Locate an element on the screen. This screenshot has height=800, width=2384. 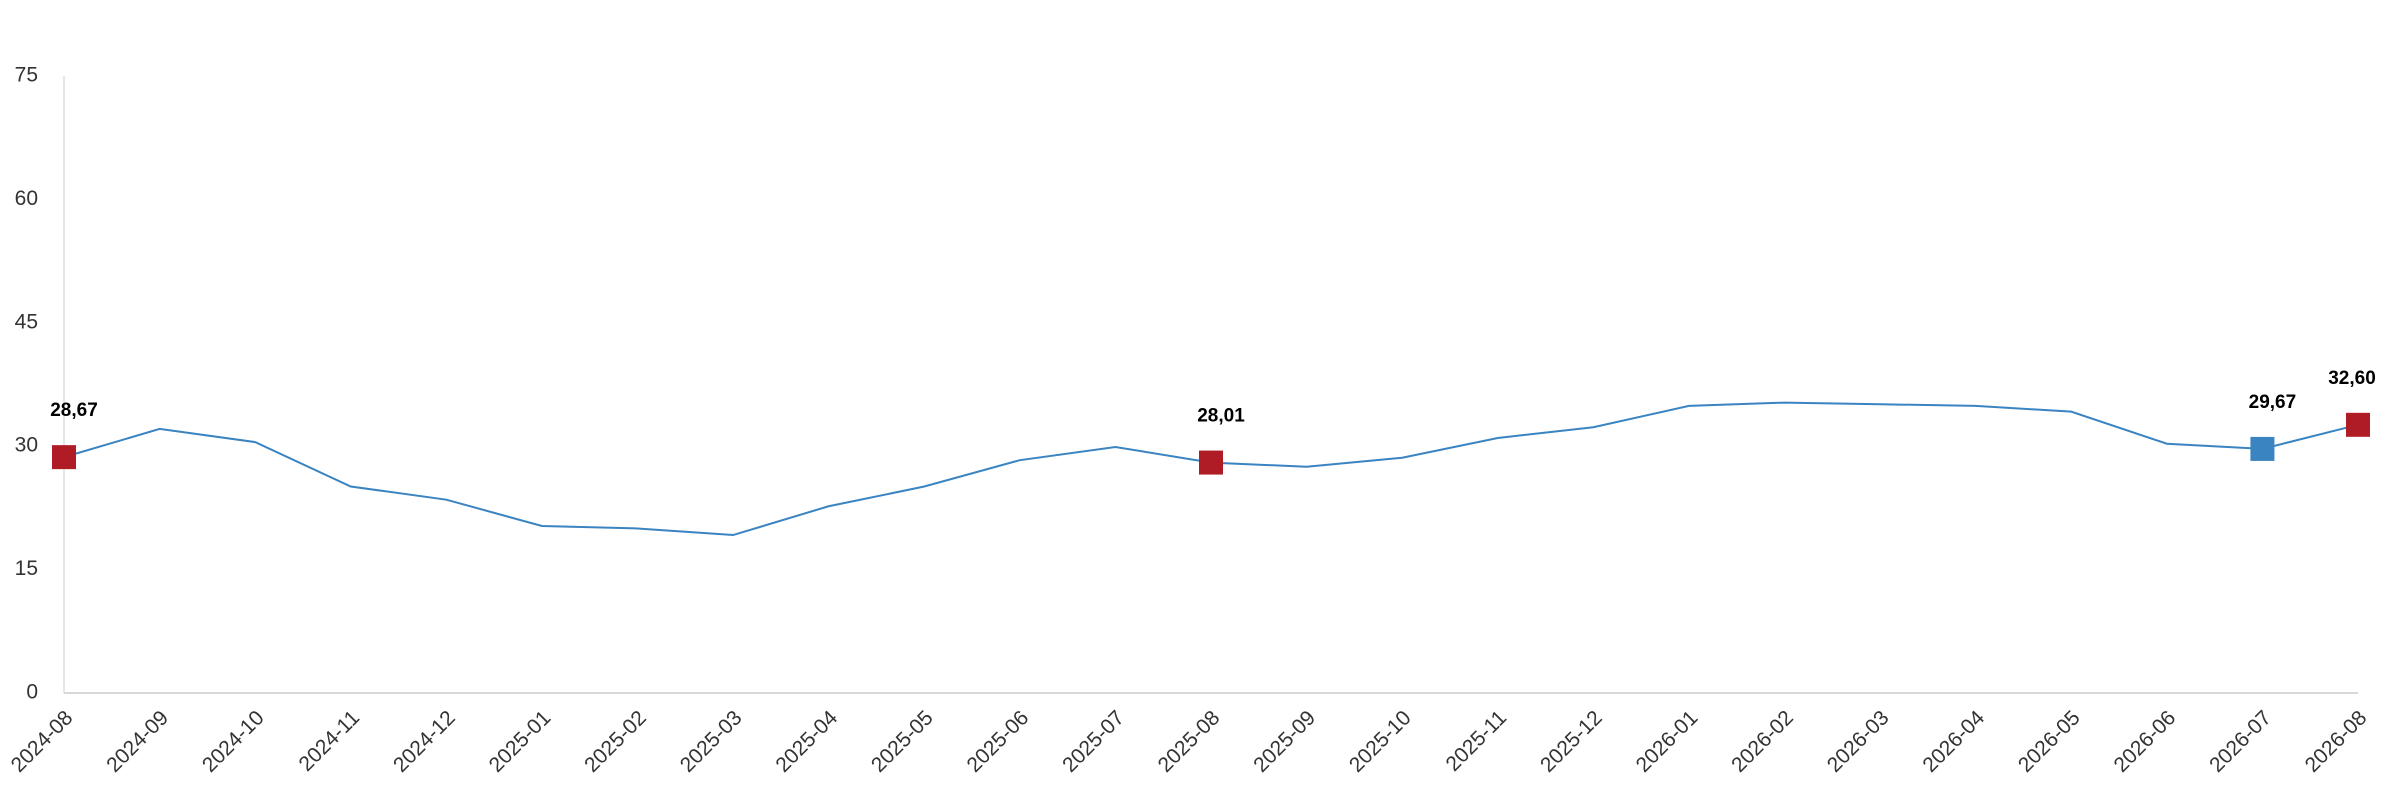
x-tick-label: 2024-11 is located at coordinates (330, 741).